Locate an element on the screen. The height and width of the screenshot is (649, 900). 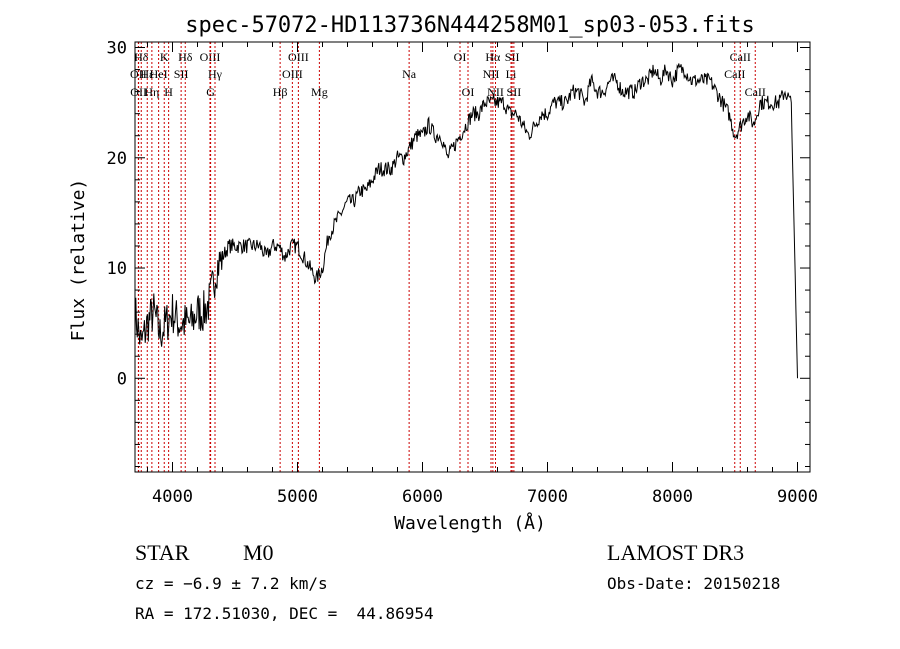
line-marker-label-7: H is located at coordinates (168, 92).